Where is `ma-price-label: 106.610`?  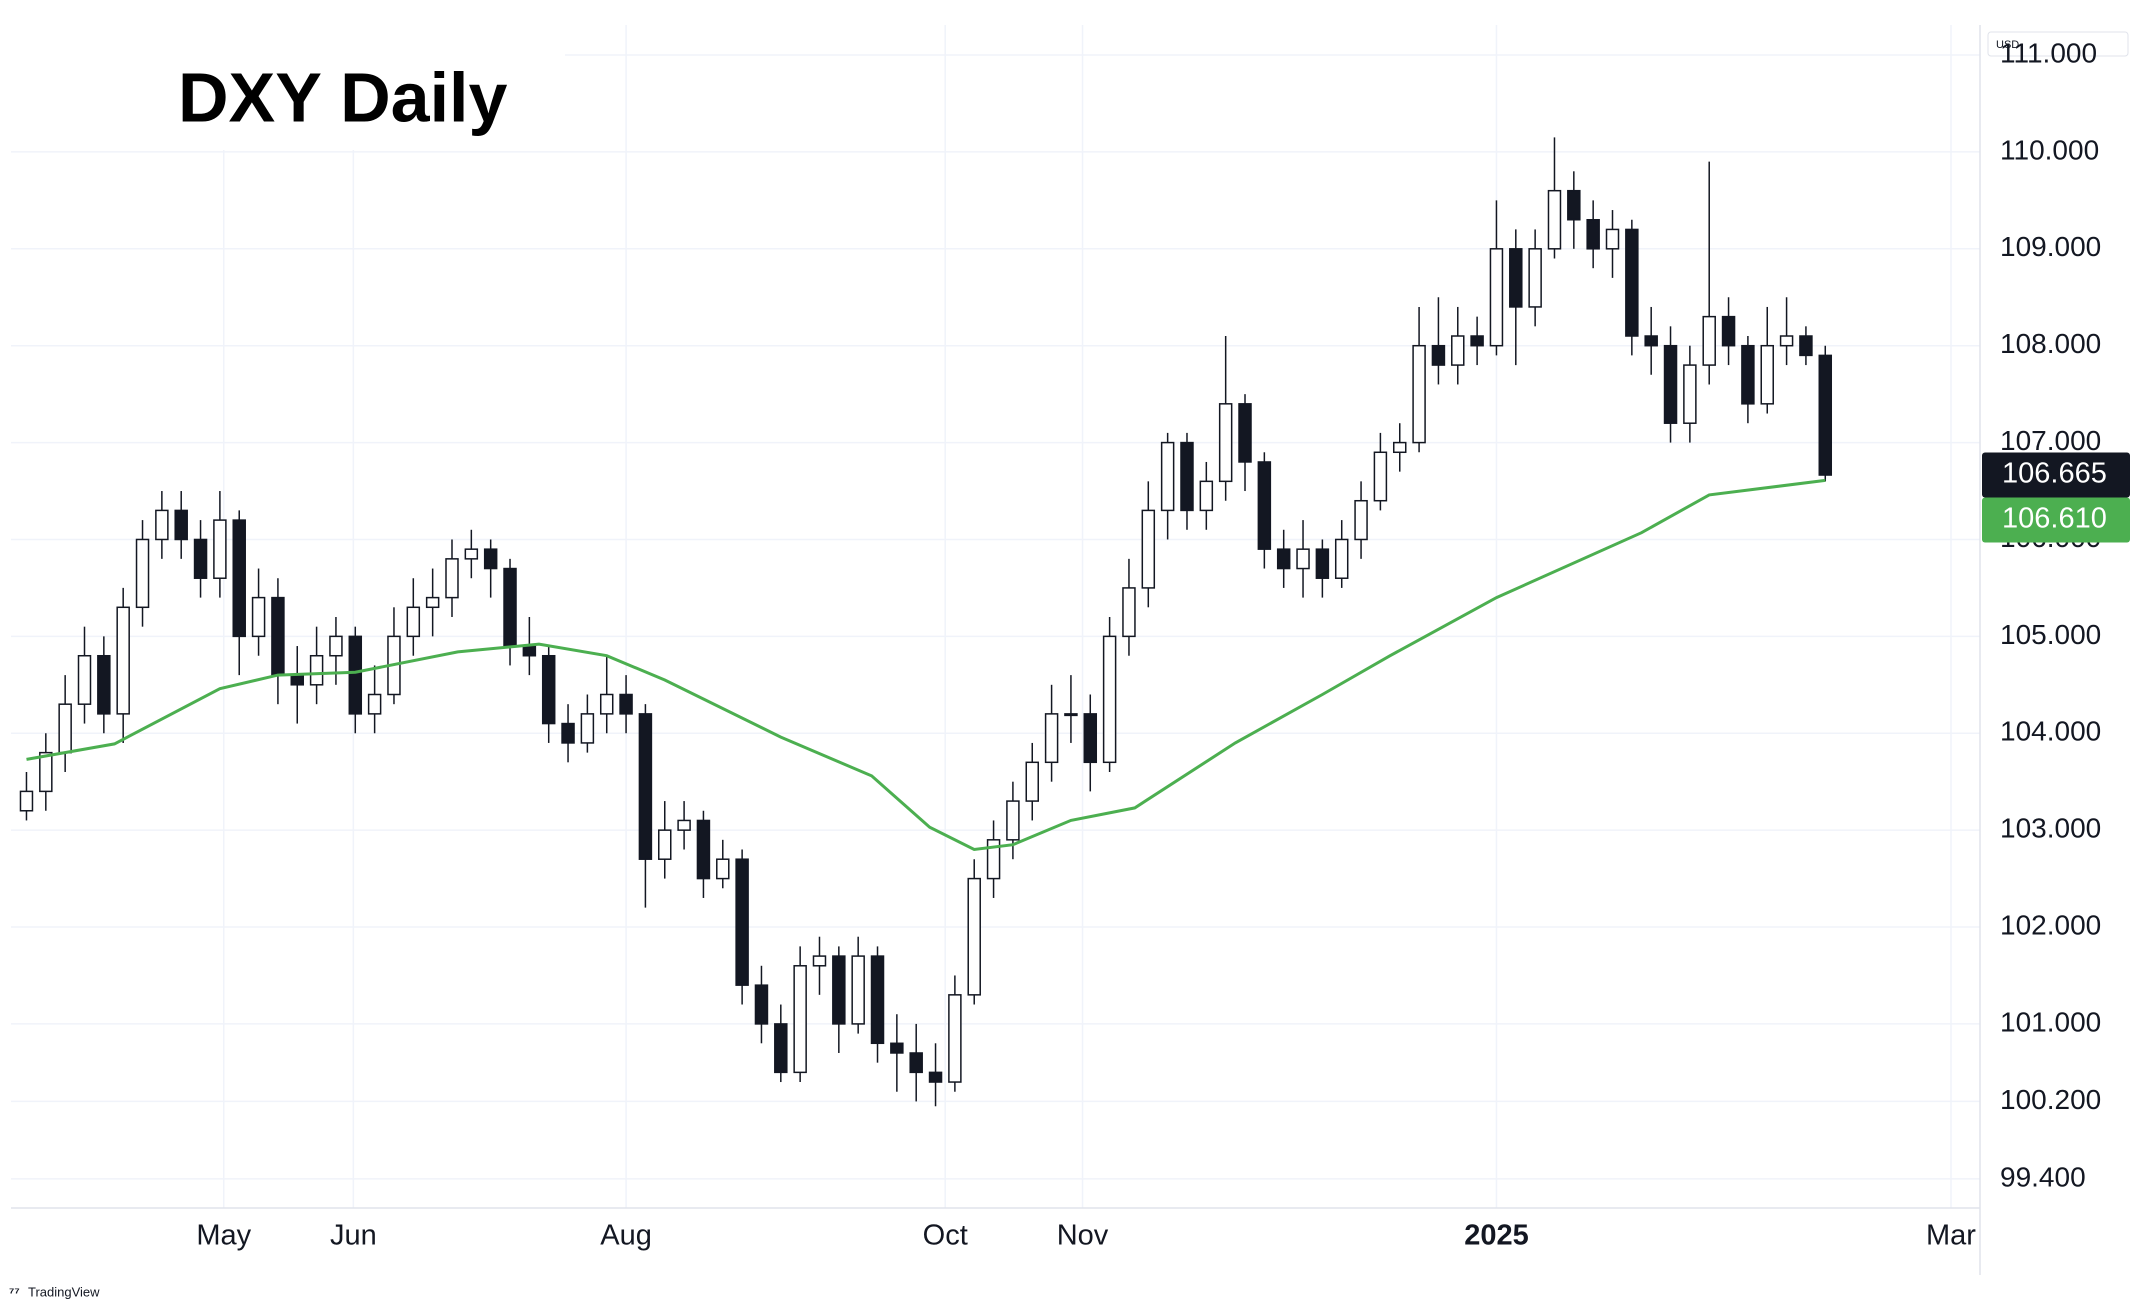
ma-price-label: 106.610 is located at coordinates (2054, 519).